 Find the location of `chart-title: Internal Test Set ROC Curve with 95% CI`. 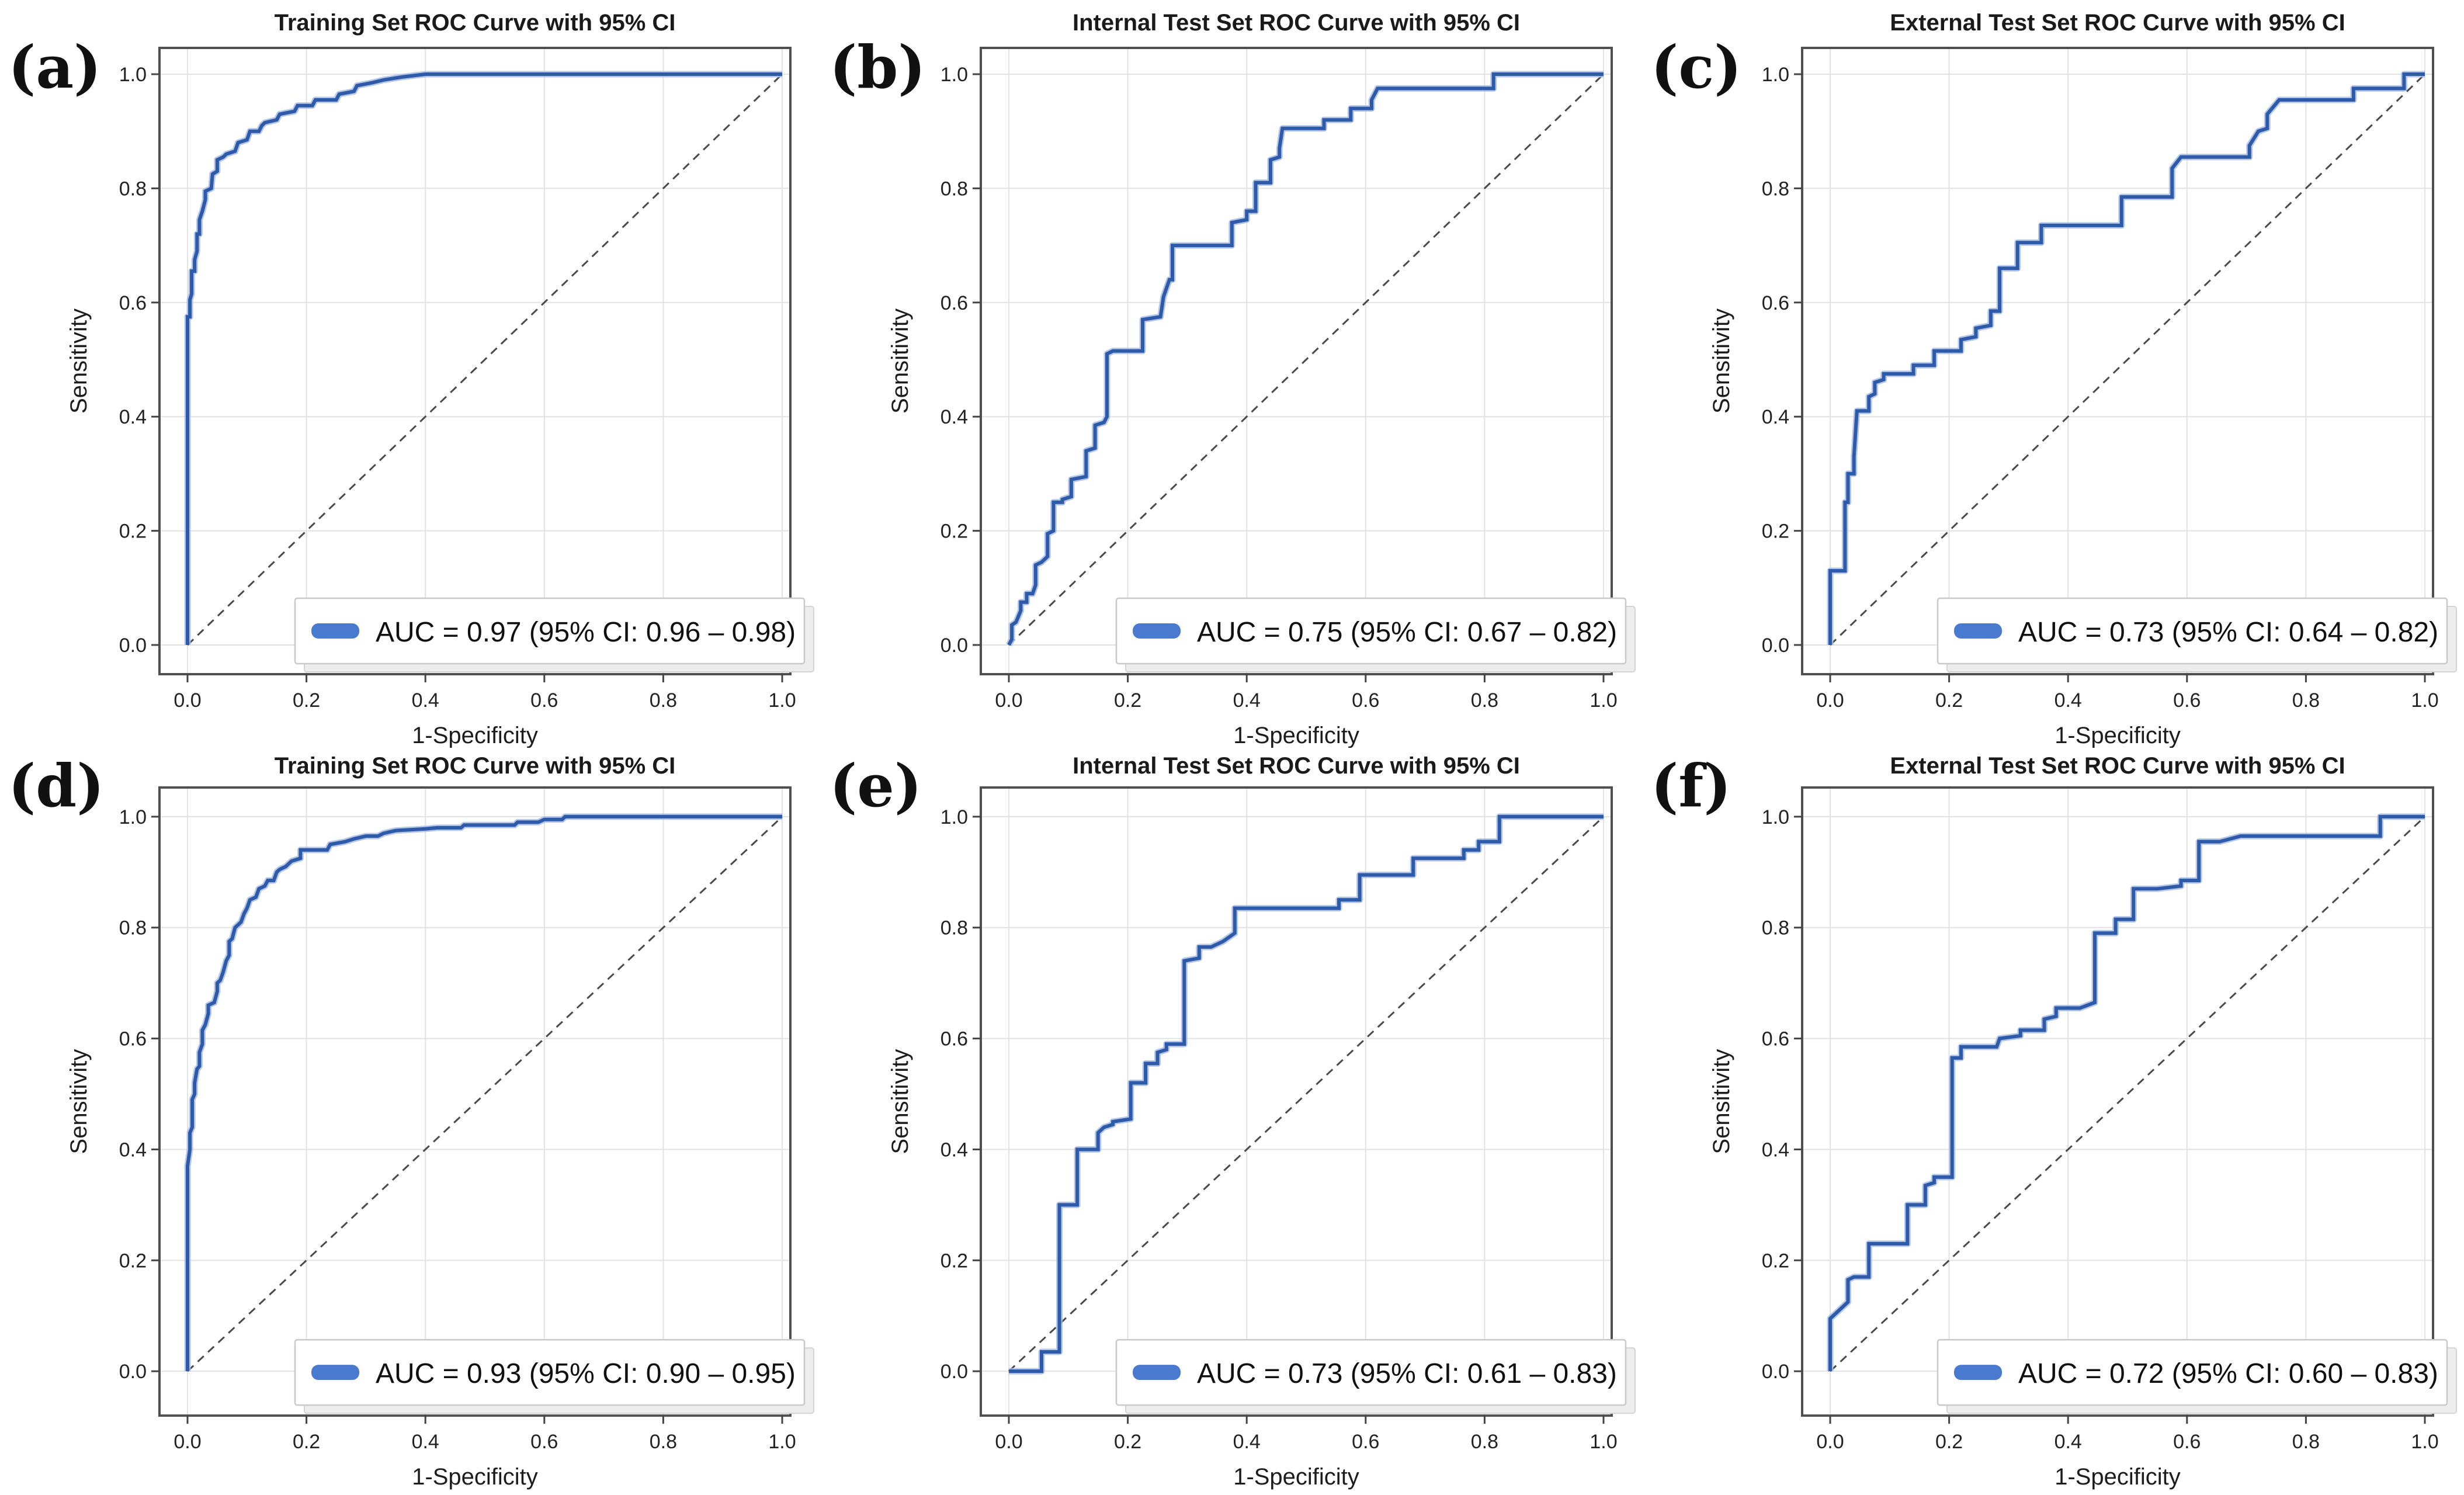

chart-title: Internal Test Set ROC Curve with 95% CI is located at coordinates (1296, 766).